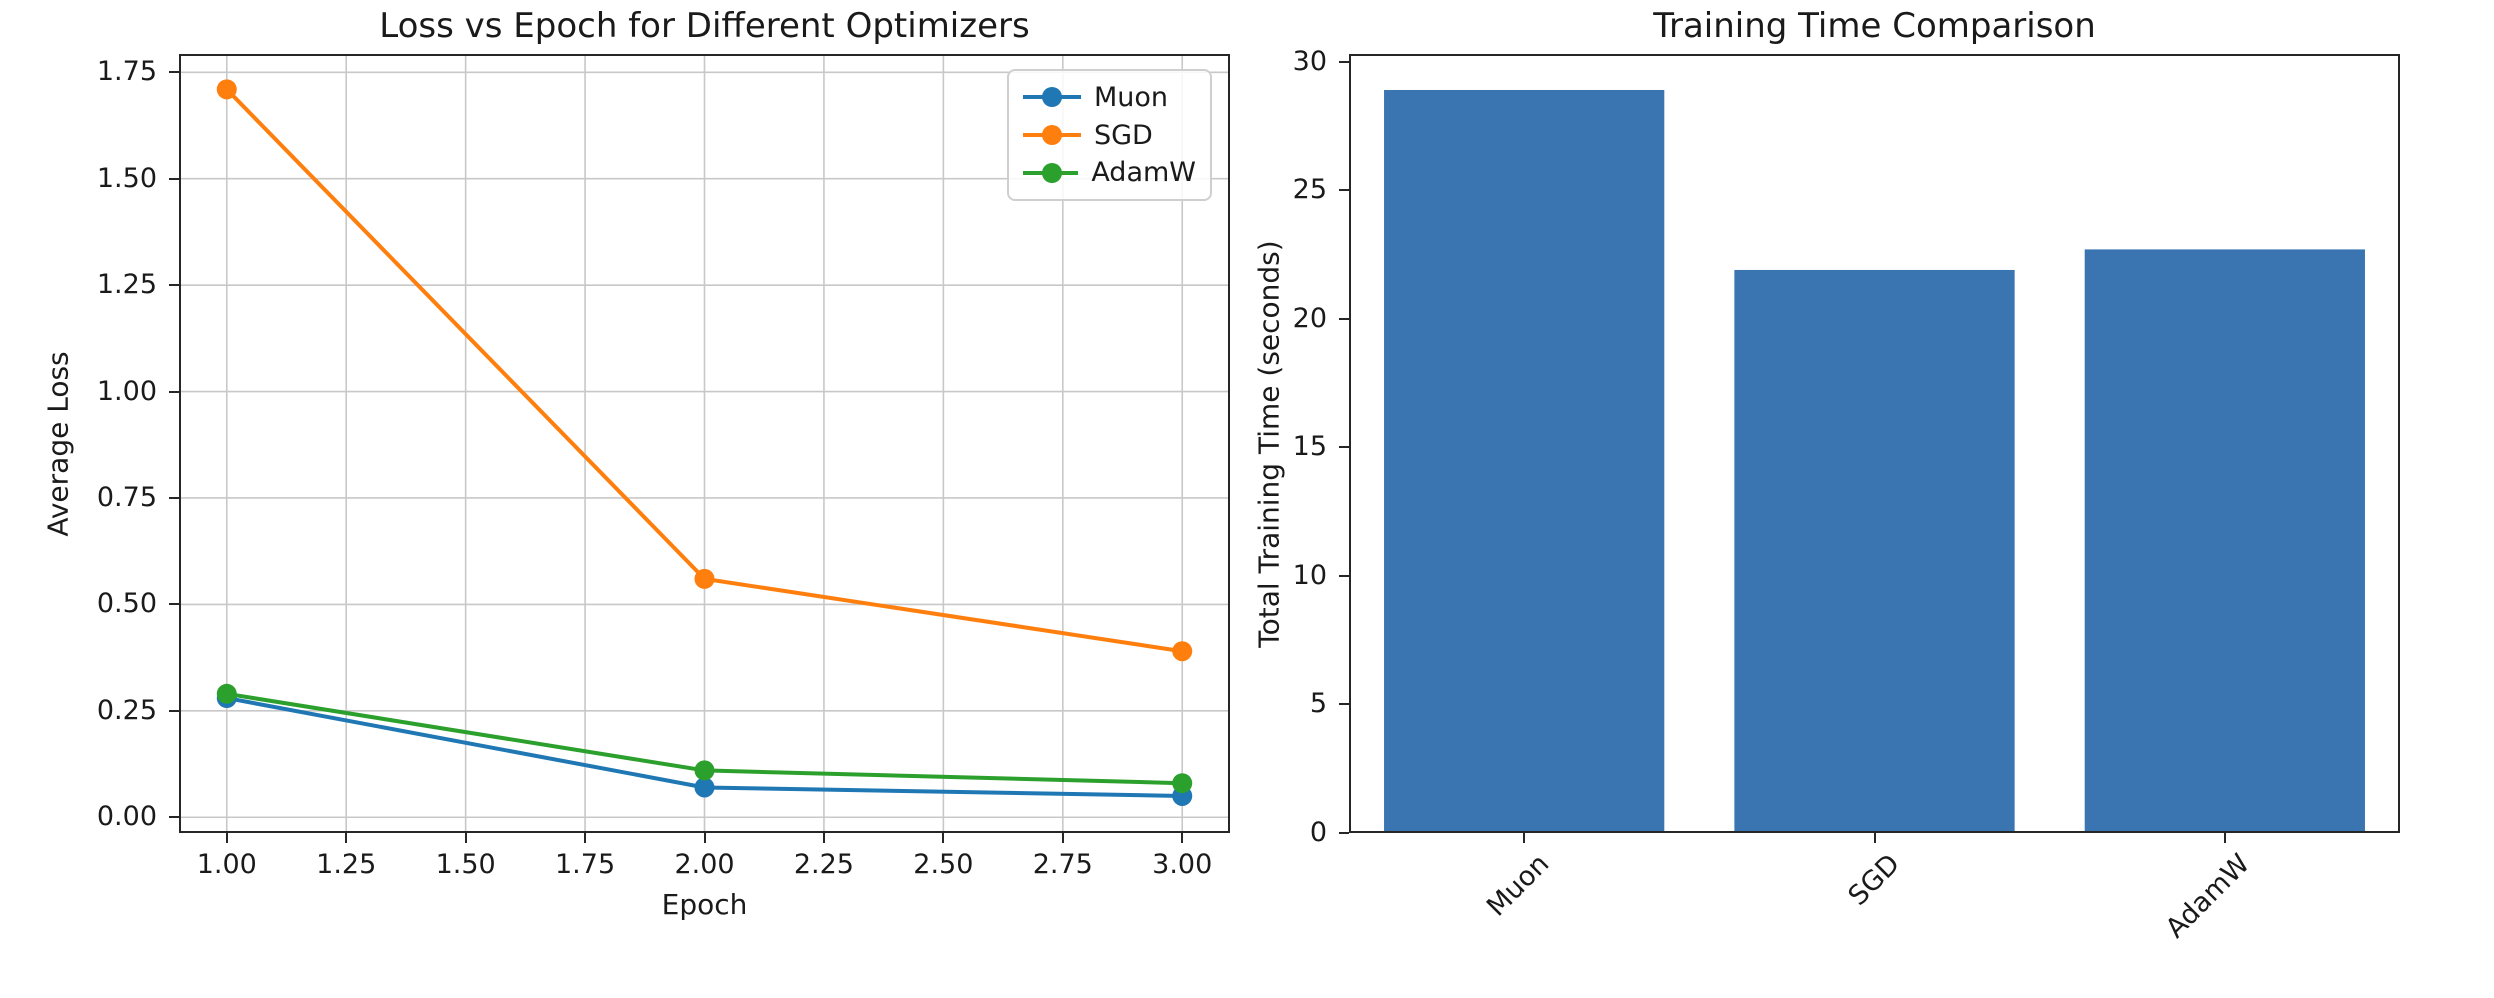 Image resolution: width=2494 pixels, height=998 pixels. What do you see at coordinates (1874, 880) in the screenshot?
I see `category-tick-label: SGD` at bounding box center [1874, 880].